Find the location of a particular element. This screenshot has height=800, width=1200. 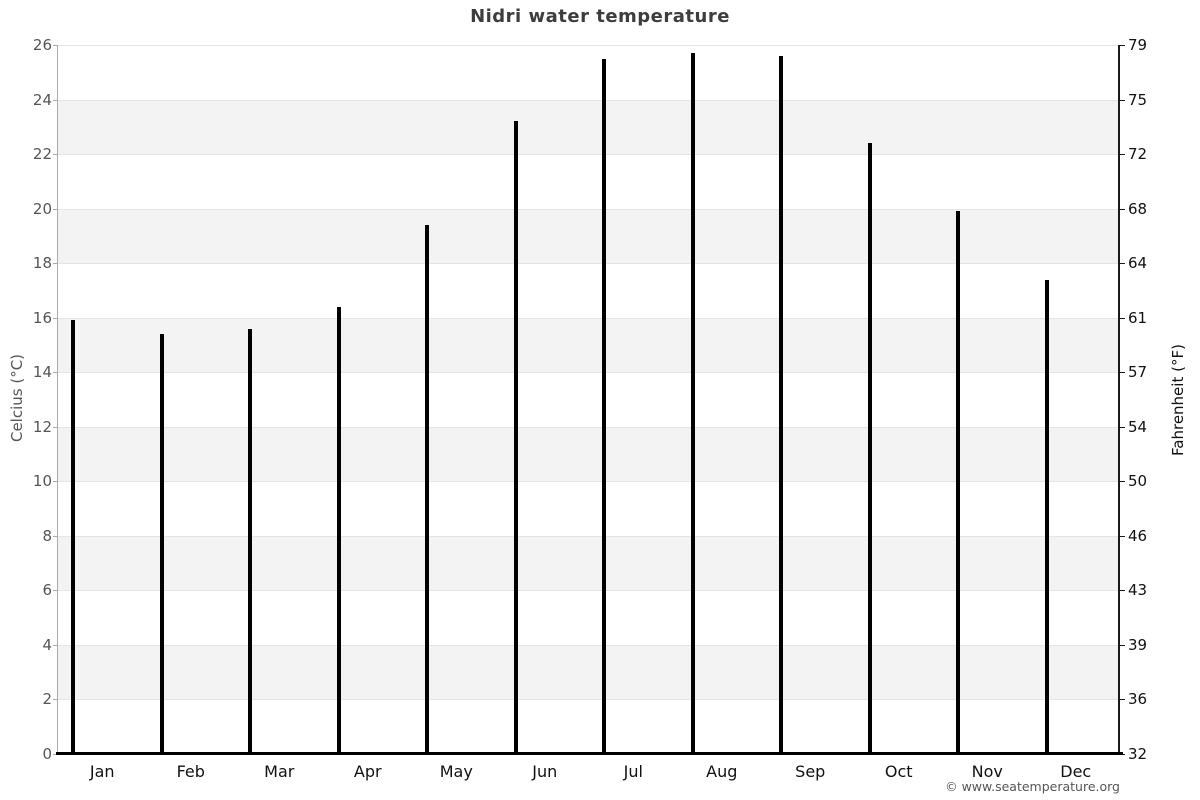

y-tick-label-celsius: 24 is located at coordinates (42, 99).